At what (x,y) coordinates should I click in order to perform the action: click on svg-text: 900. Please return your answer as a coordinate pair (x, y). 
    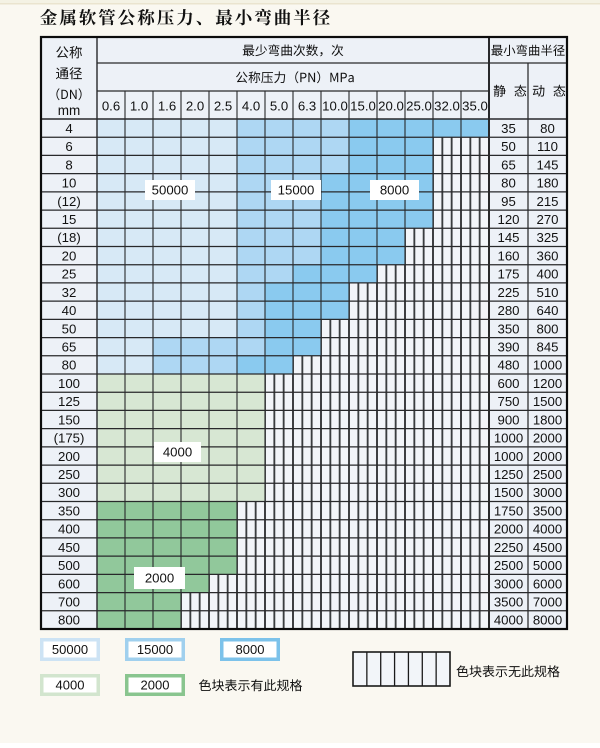
    Looking at the image, I should click on (508, 419).